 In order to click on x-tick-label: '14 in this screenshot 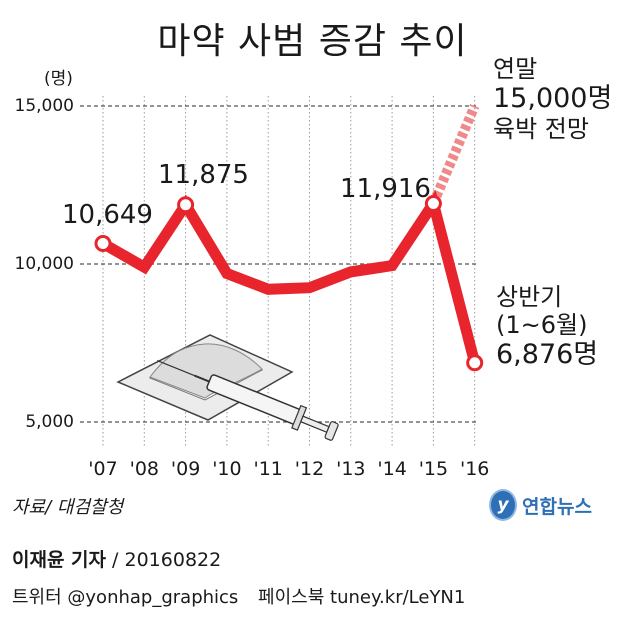, I will do `click(391, 469)`.